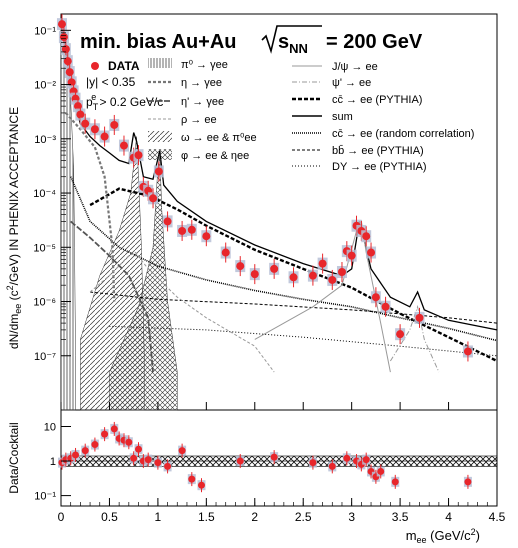  I want to click on x-tick-label: 3.5, so click(400, 517).